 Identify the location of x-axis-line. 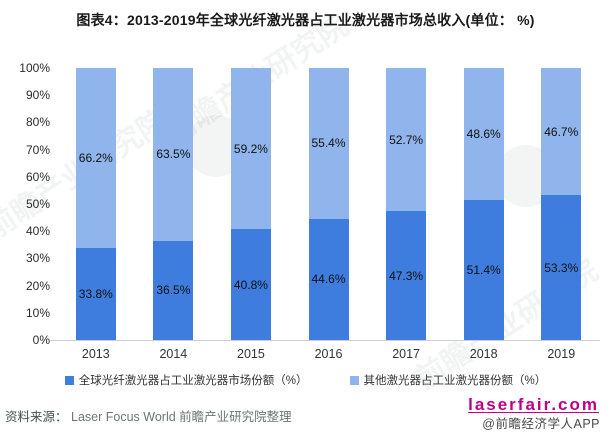
(325, 340).